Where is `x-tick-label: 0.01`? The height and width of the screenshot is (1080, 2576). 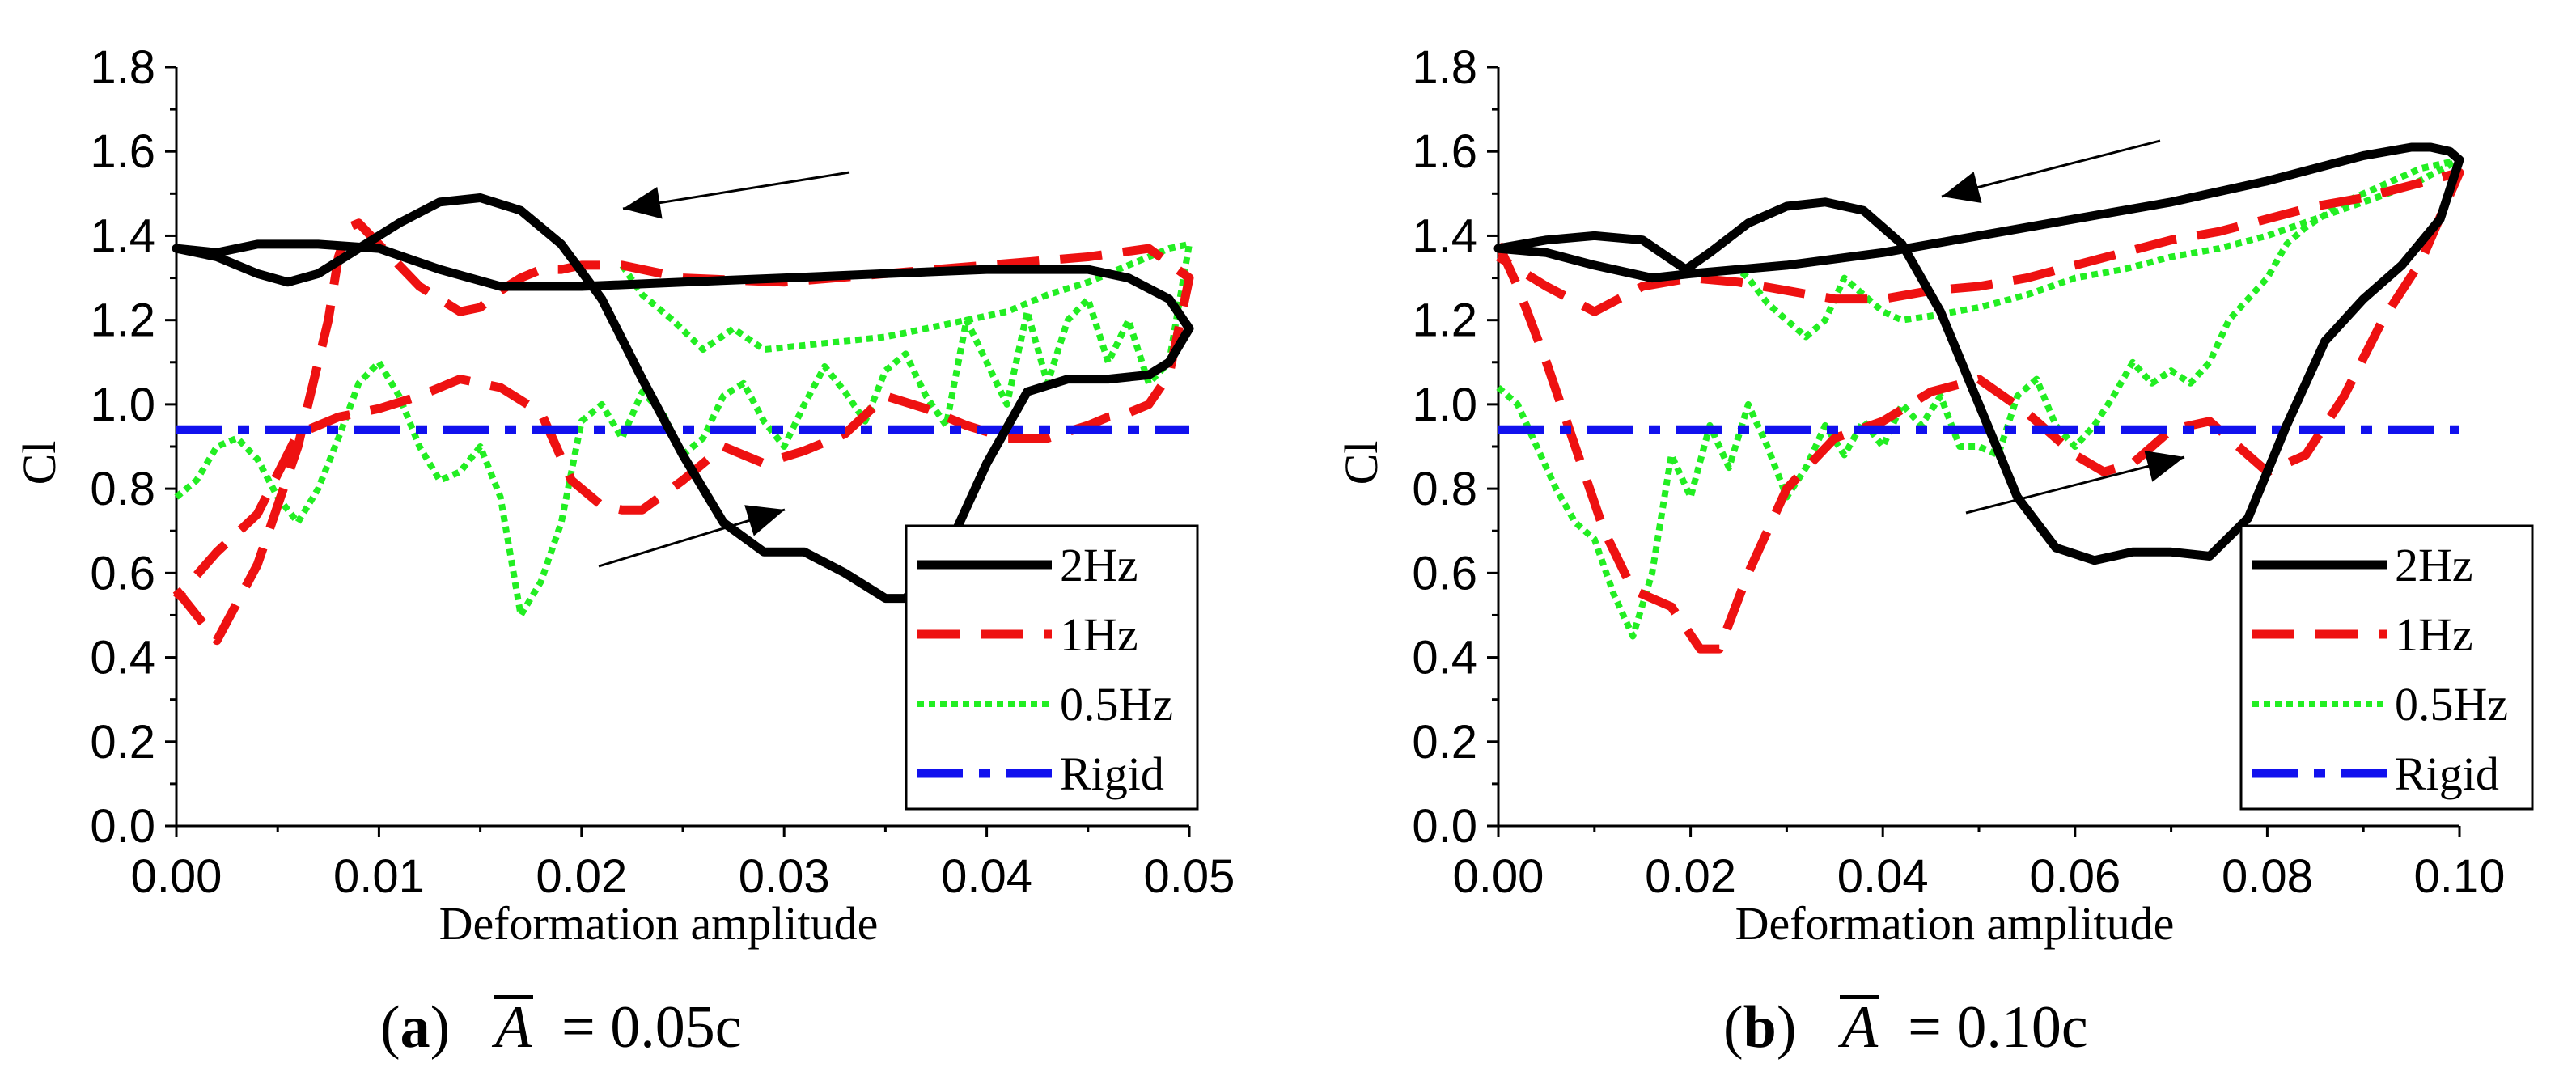
x-tick-label: 0.01 is located at coordinates (379, 876).